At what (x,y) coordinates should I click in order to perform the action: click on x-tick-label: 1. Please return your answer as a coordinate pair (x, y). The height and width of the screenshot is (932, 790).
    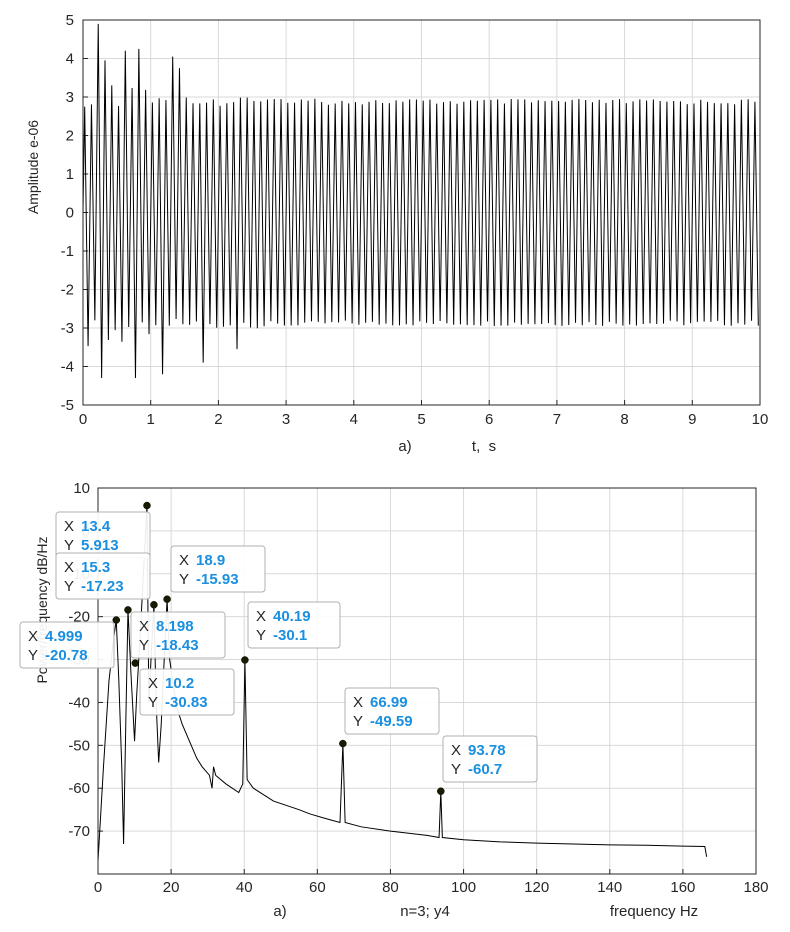
    Looking at the image, I should click on (151, 419).